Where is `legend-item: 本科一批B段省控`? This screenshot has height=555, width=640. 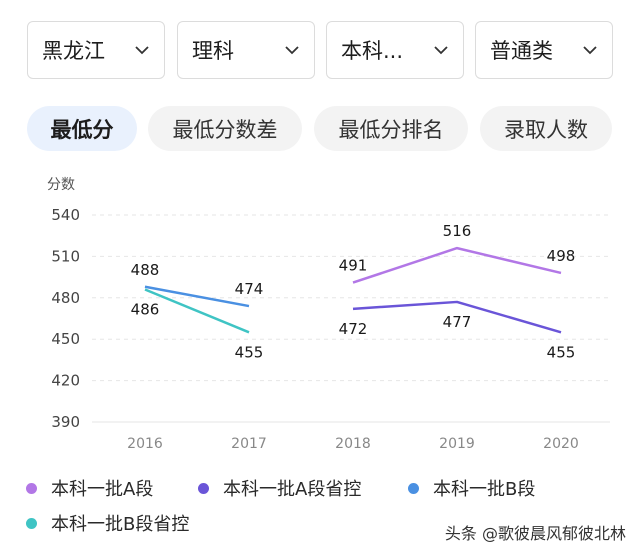 legend-item: 本科一批B段省控 is located at coordinates (107, 523).